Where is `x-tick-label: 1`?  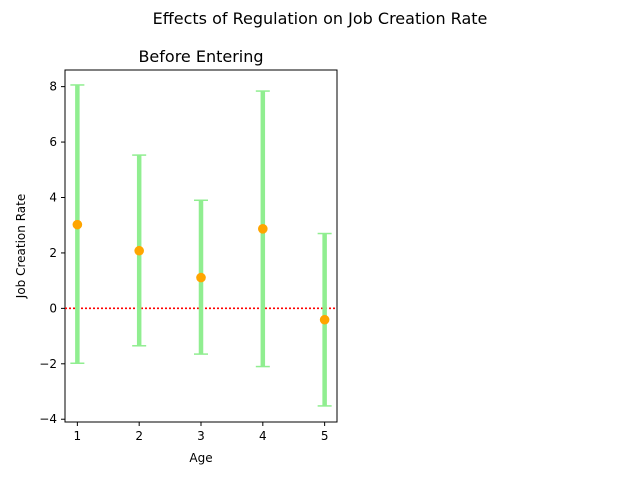 x-tick-label: 1 is located at coordinates (78, 436).